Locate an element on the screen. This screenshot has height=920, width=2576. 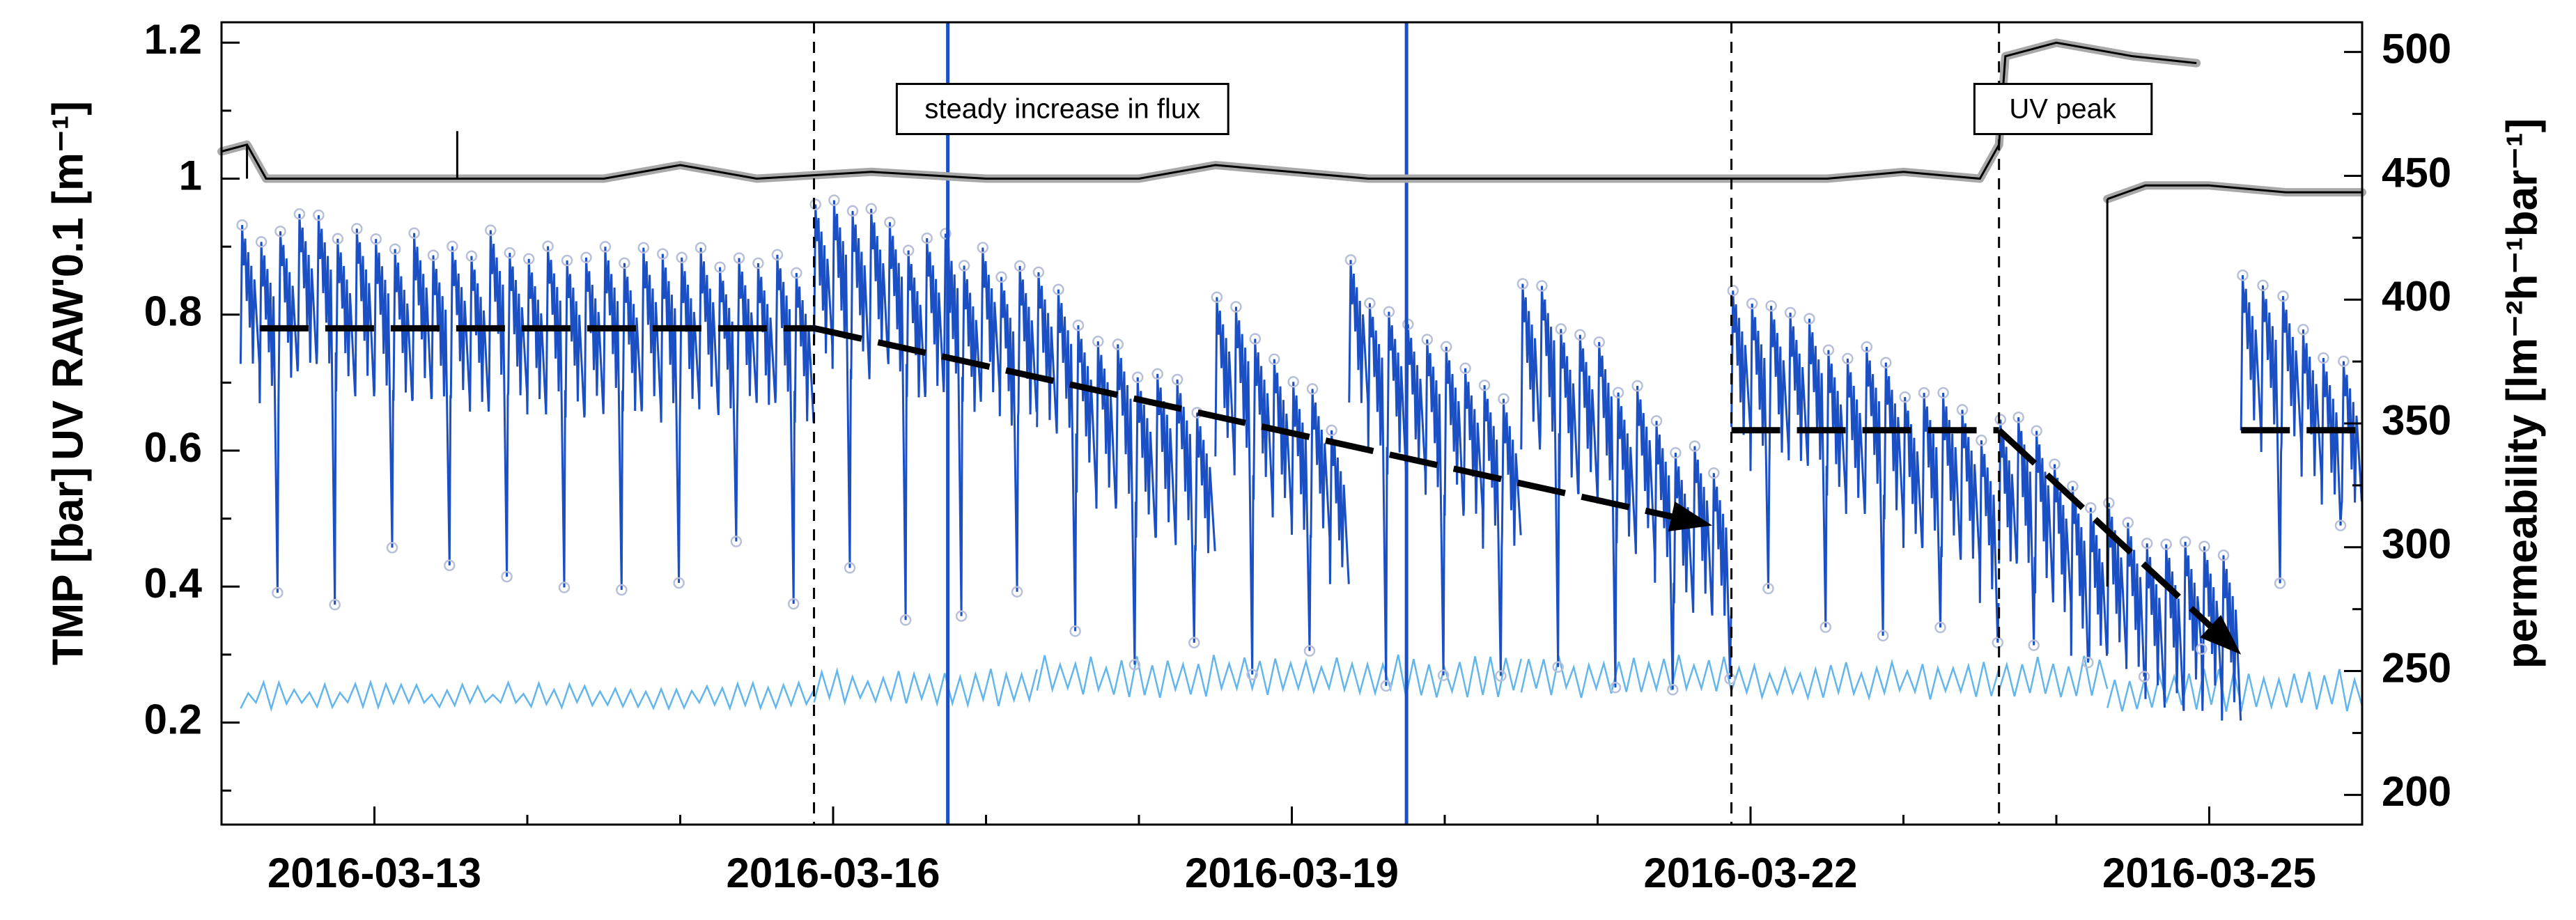
right-tick-label: 350 is located at coordinates (2416, 420).